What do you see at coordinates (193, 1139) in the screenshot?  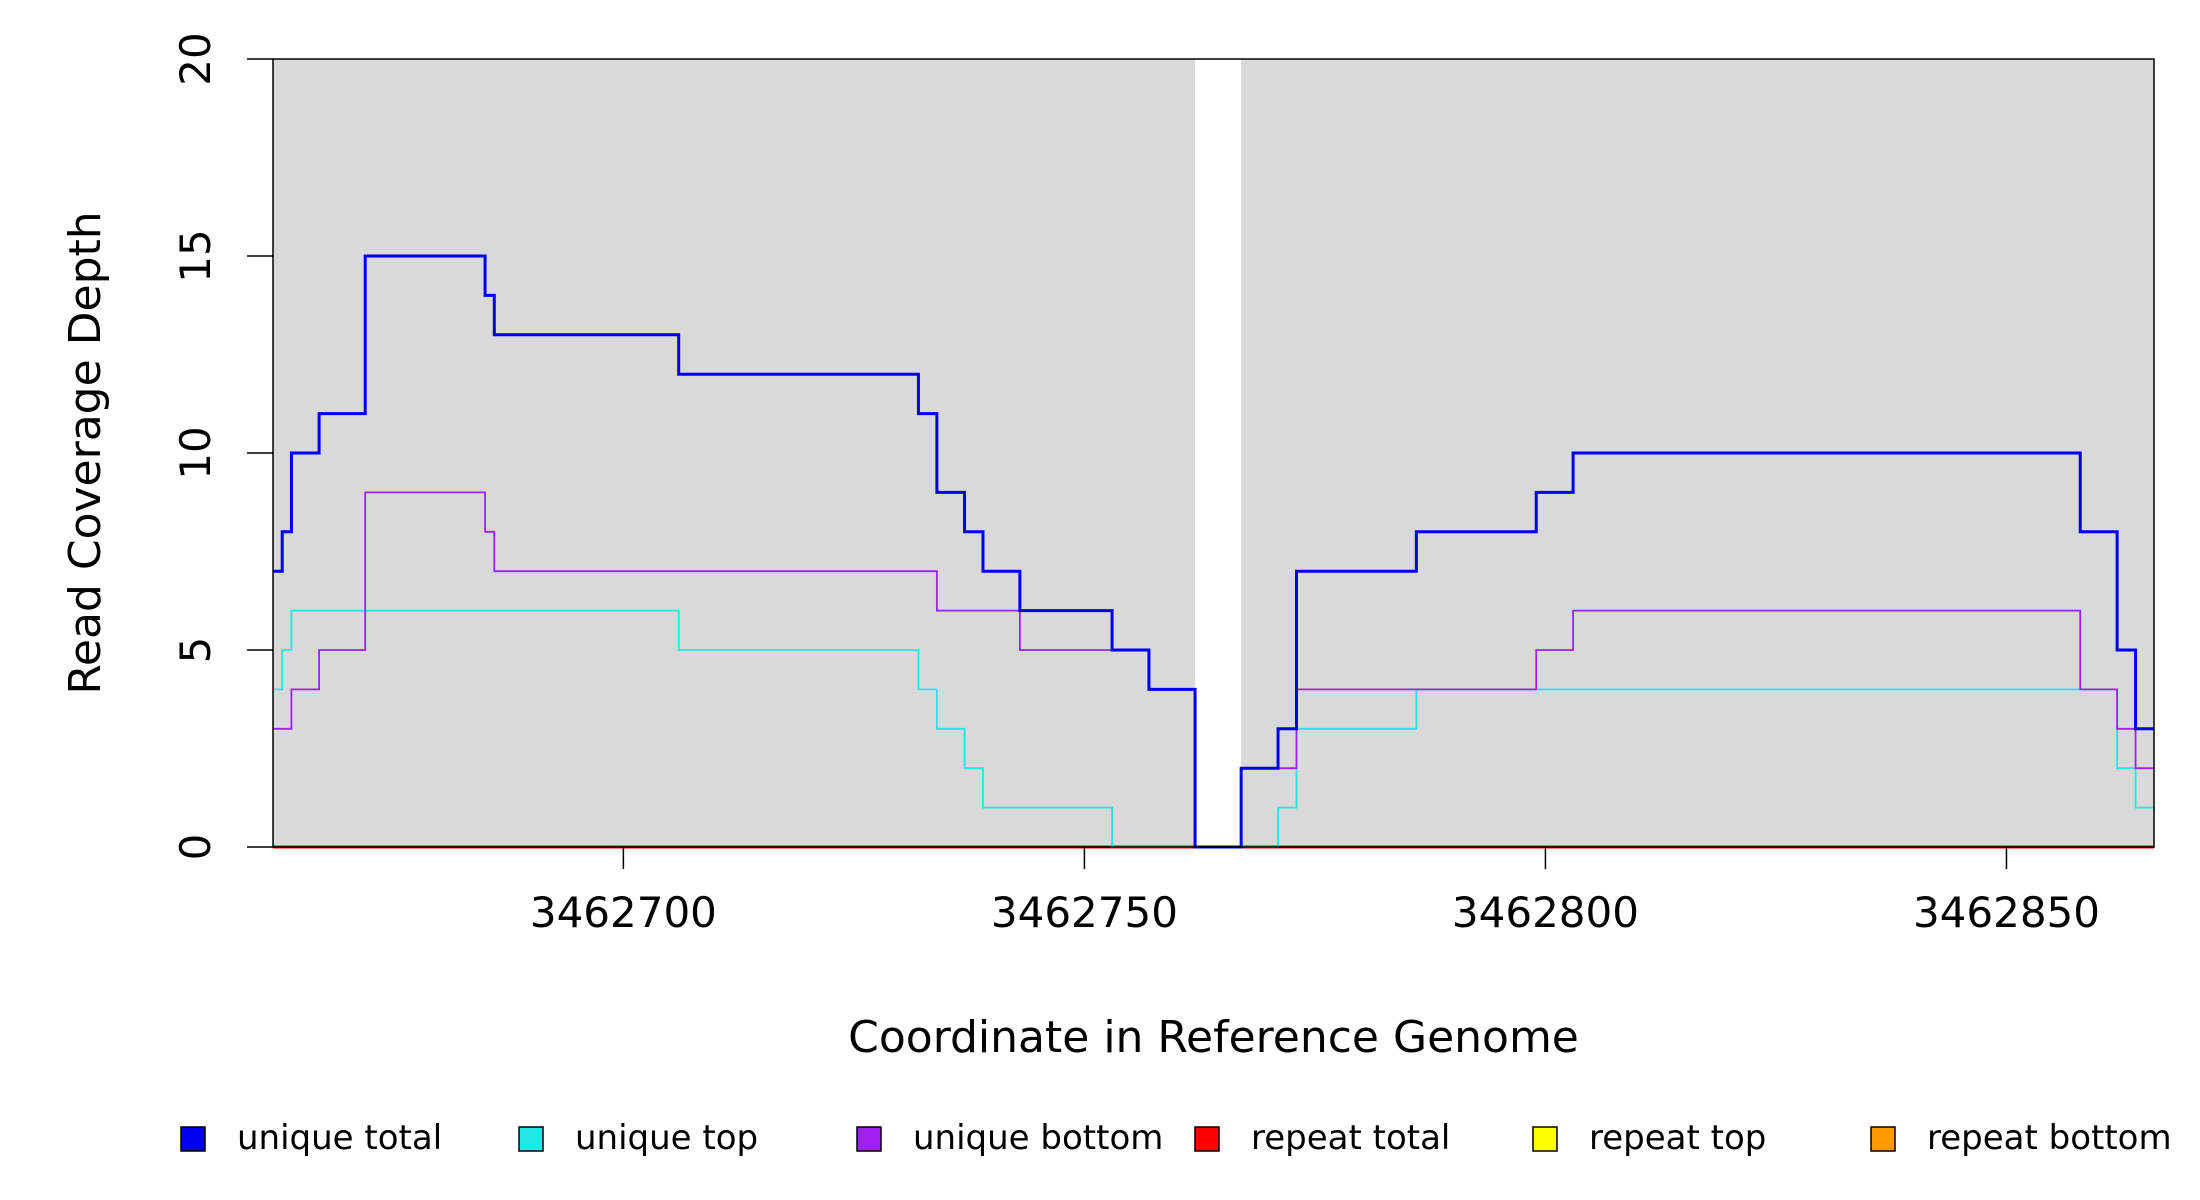 I see `legend-swatch-unique-total` at bounding box center [193, 1139].